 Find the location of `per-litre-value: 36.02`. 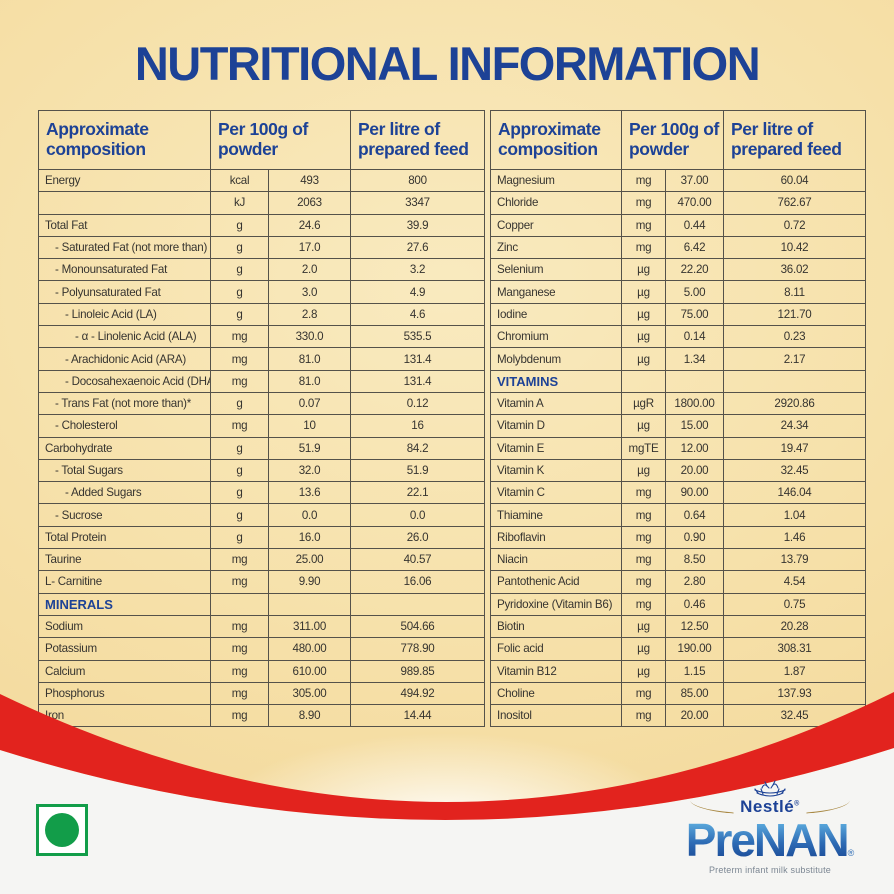

per-litre-value: 36.02 is located at coordinates (794, 270).